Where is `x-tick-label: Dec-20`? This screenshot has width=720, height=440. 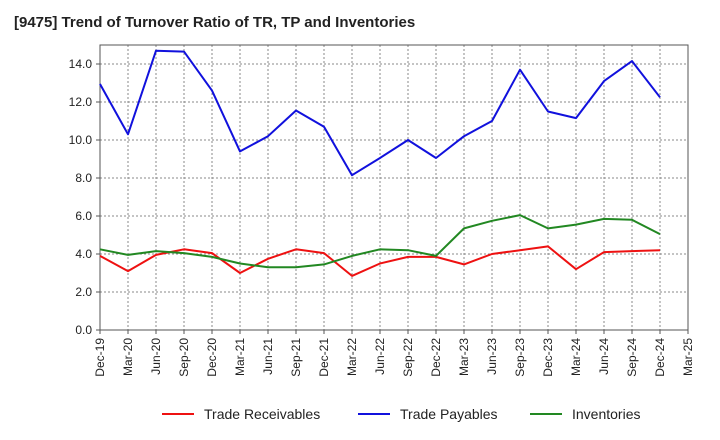 x-tick-label: Dec-20 is located at coordinates (212, 357).